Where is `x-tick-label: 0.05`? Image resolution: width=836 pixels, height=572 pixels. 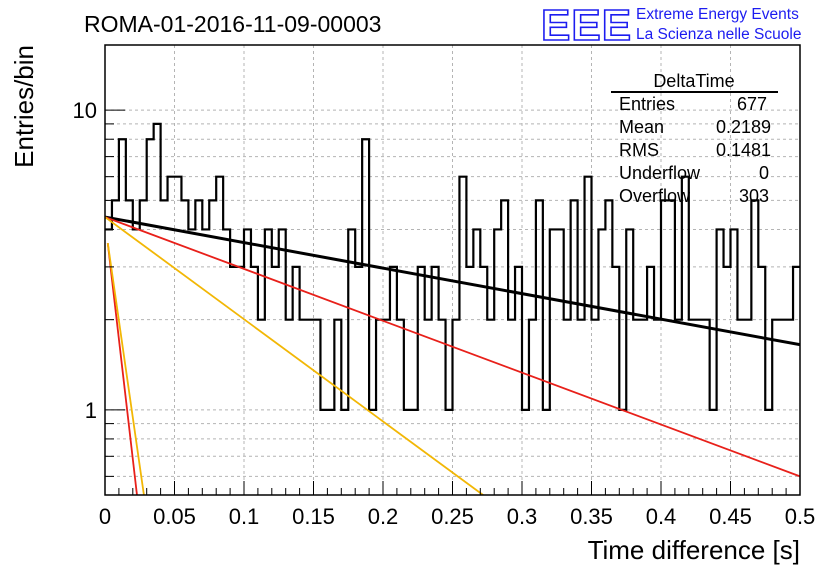 x-tick-label: 0.05 is located at coordinates (174, 516).